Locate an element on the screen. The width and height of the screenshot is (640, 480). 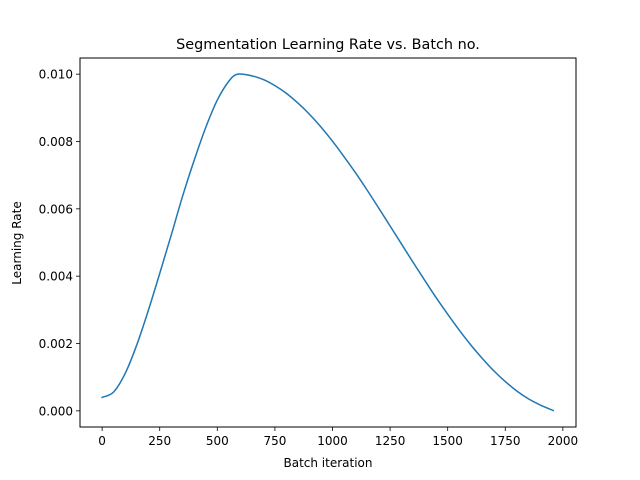
y-axis: 0.000 0.002 0.004 0.006 0.008 0.010 is located at coordinates (59, 243).